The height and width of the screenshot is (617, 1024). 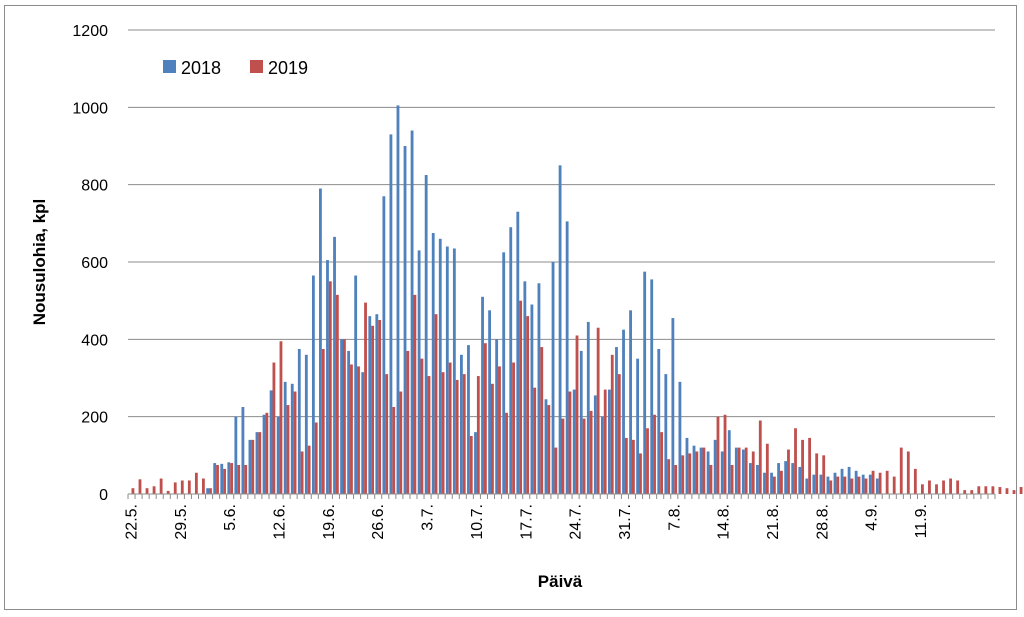 I want to click on x-axis-title: Päivä, so click(x=560, y=581).